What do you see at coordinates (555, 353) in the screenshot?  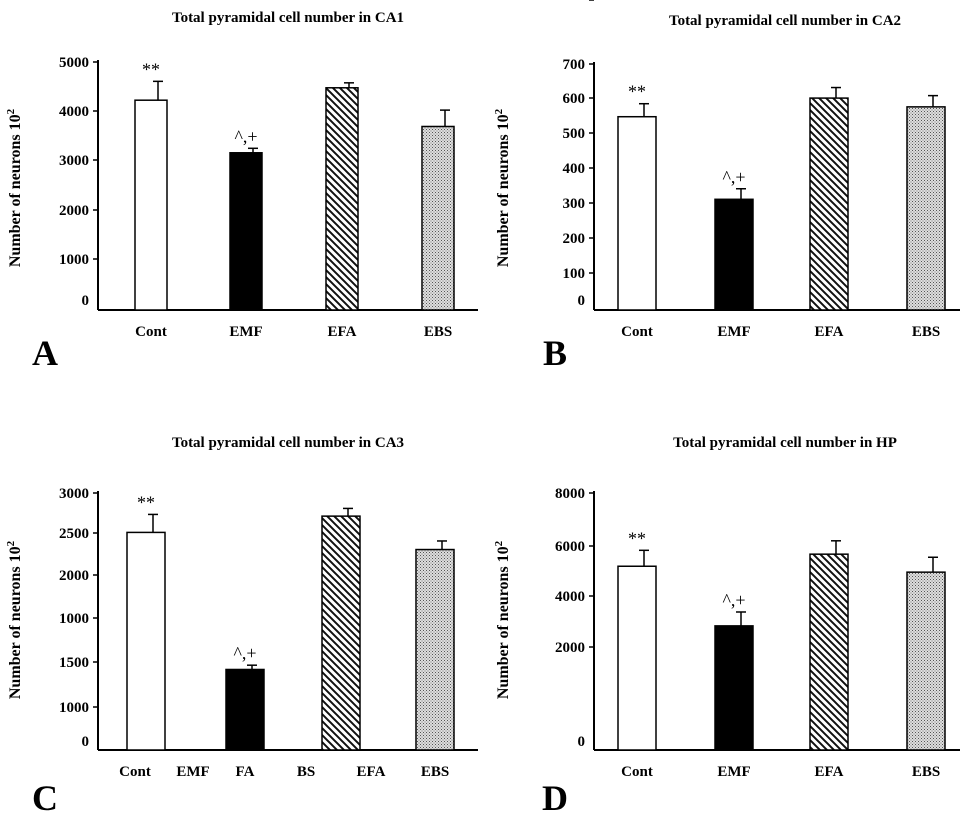 I see `panel-label: B` at bounding box center [555, 353].